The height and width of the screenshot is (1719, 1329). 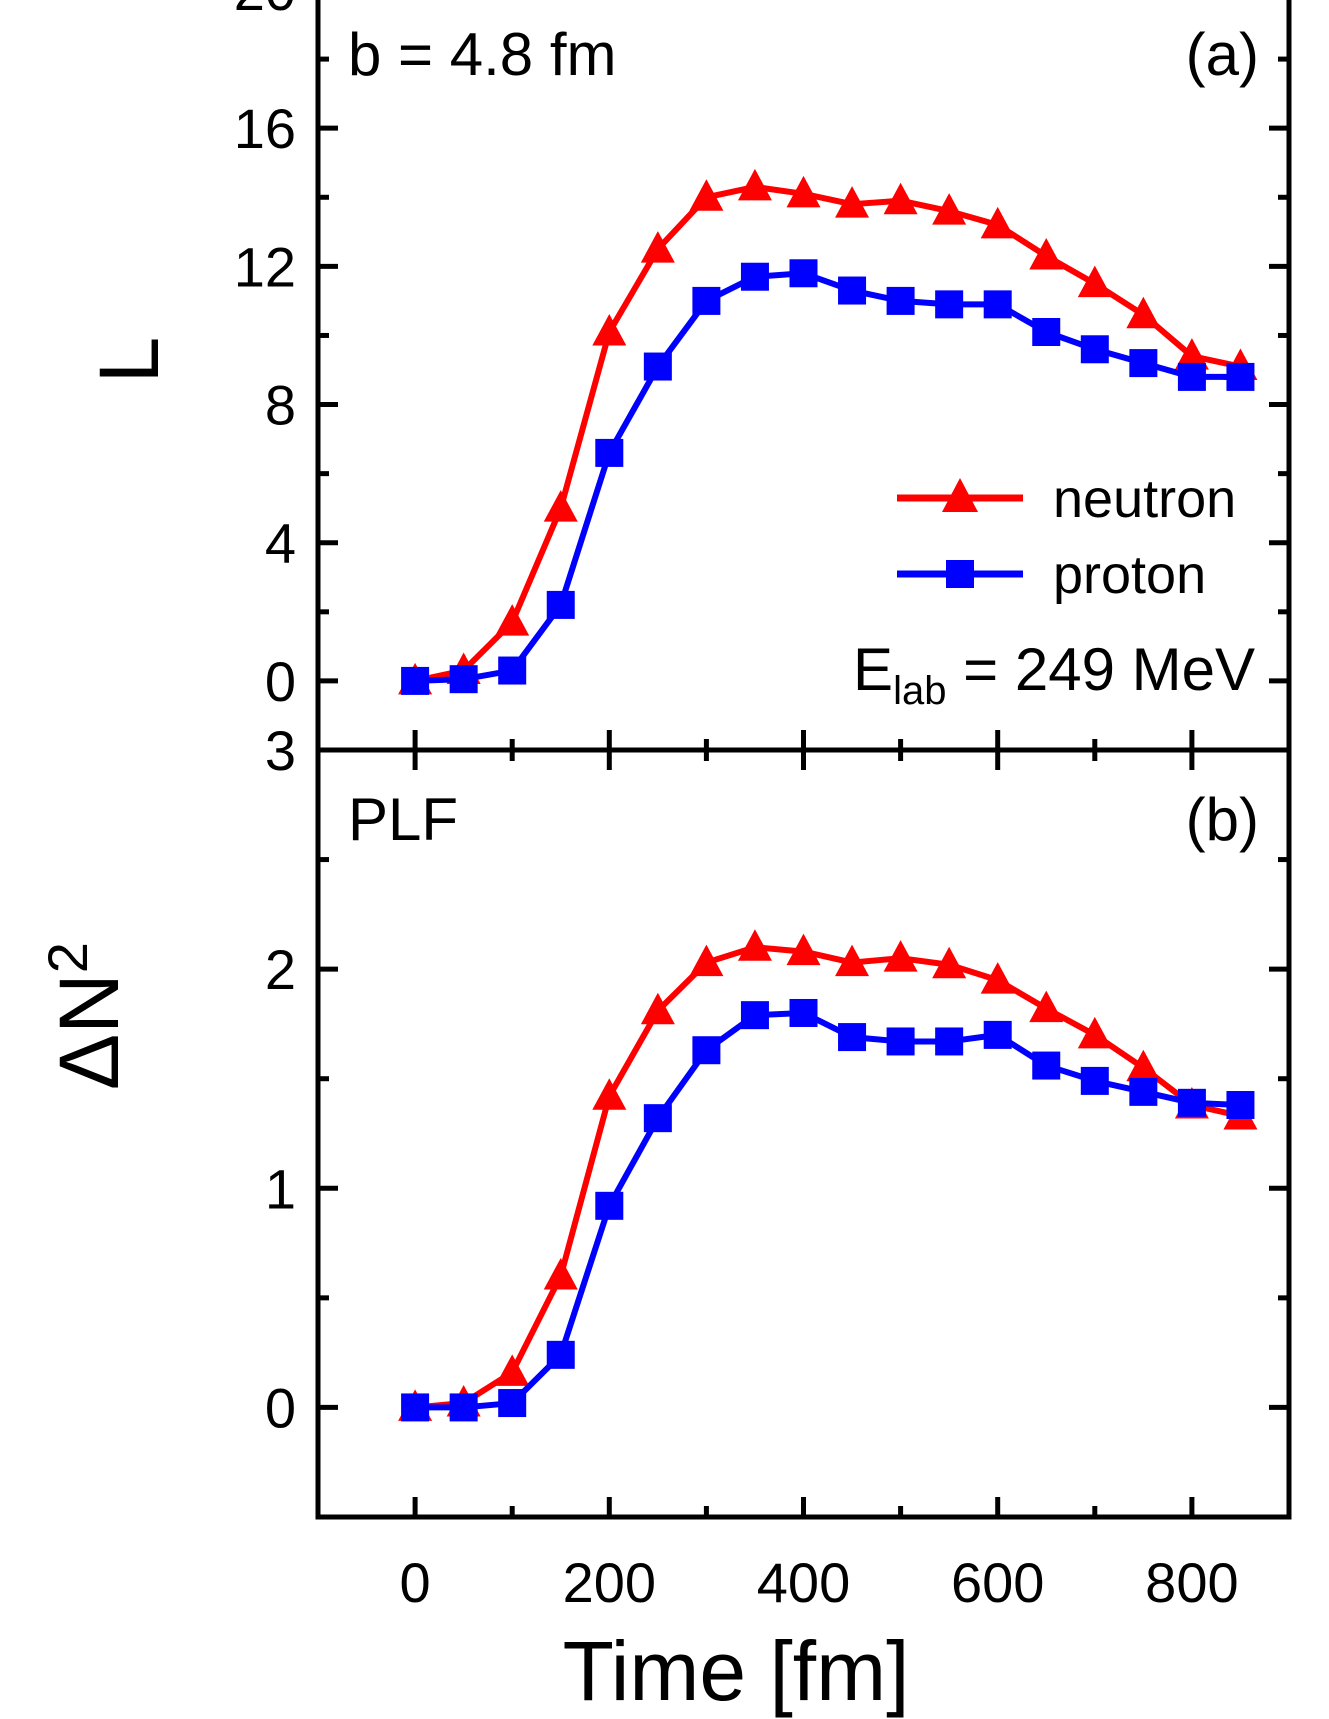 What do you see at coordinates (1191, 1582) in the screenshot?
I see `x-tick-label: 800` at bounding box center [1191, 1582].